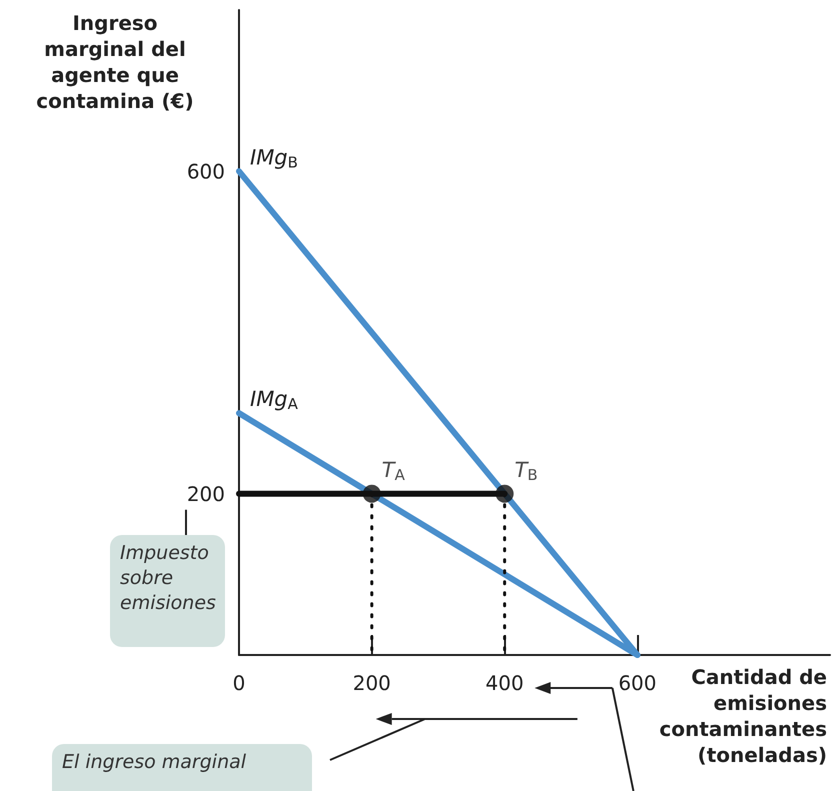 This screenshot has height=791, width=833. I want to click on y-axis-title: Ingreso marginal del agente que contamina (€), so click(115, 62).